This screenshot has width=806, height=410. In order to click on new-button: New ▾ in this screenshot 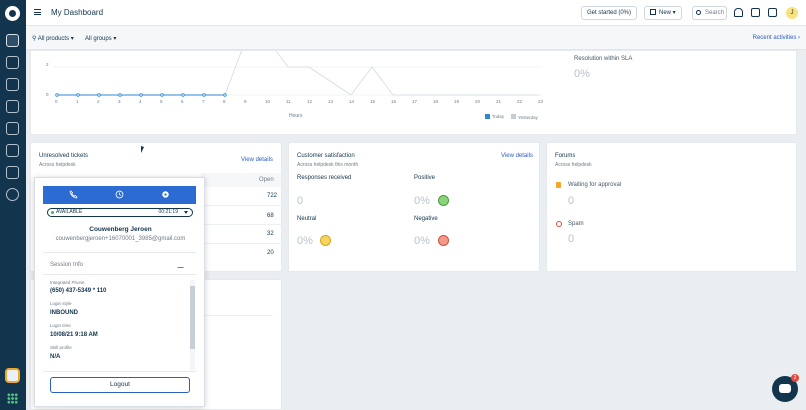, I will do `click(663, 13)`.